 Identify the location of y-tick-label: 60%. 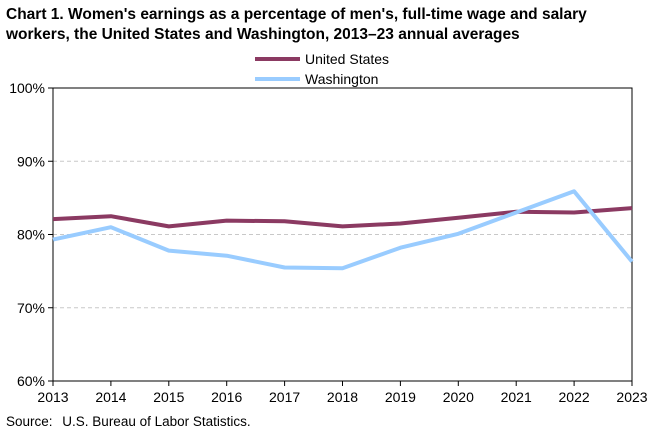
(31, 381).